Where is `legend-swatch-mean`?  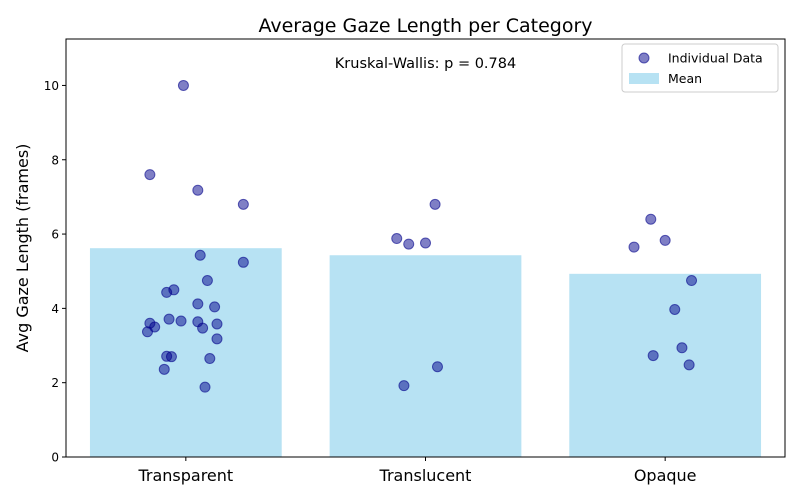 legend-swatch-mean is located at coordinates (644, 78).